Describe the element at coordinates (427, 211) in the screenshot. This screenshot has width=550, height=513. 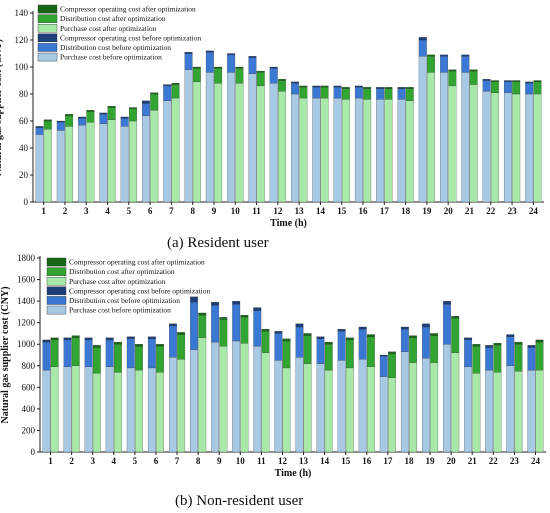
I see `x-tick-label: 19` at that location.